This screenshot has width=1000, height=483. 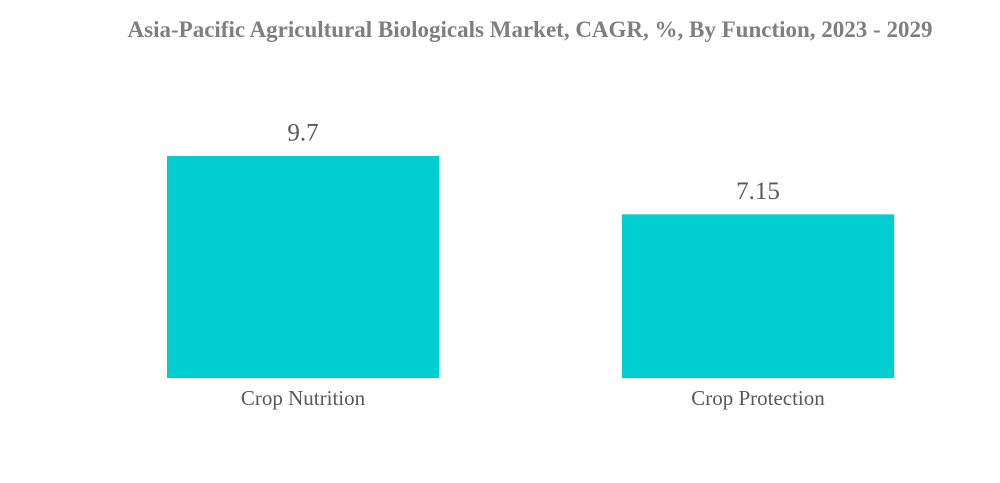 What do you see at coordinates (758, 398) in the screenshot?
I see `x-tick-label: Crop Protection` at bounding box center [758, 398].